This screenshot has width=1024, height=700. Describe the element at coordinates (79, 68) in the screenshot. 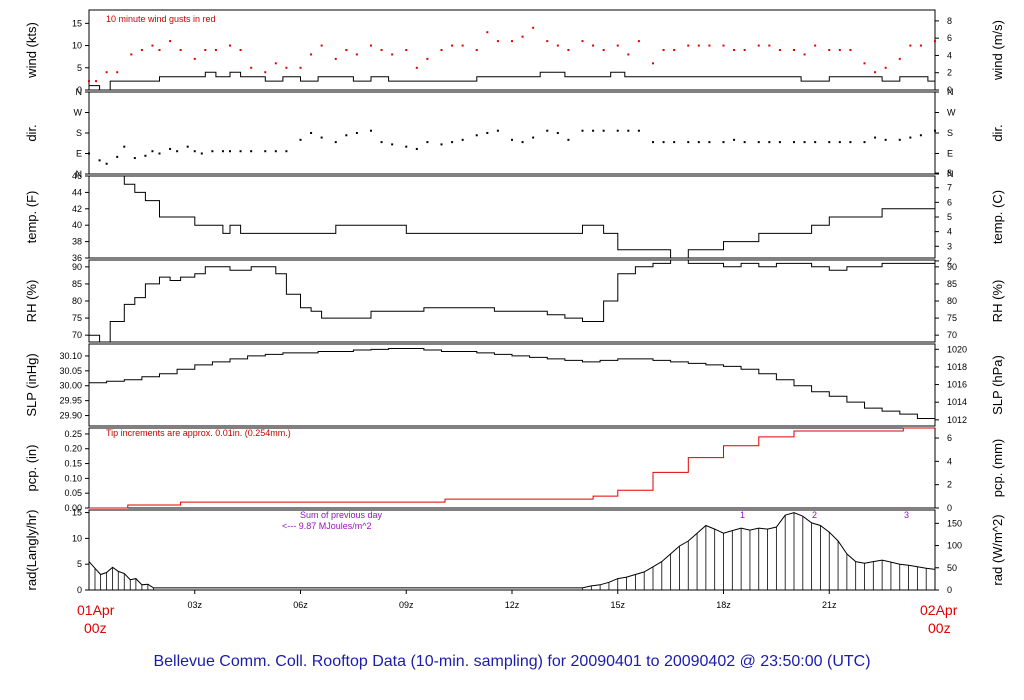

I see `left-tick-label: 5` at that location.